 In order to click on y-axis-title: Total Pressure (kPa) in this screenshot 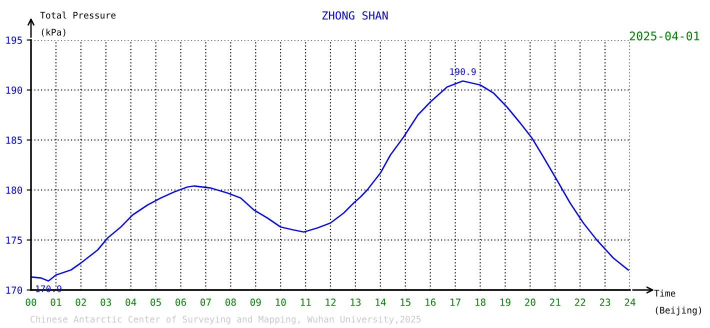, I will do `click(78, 24)`.